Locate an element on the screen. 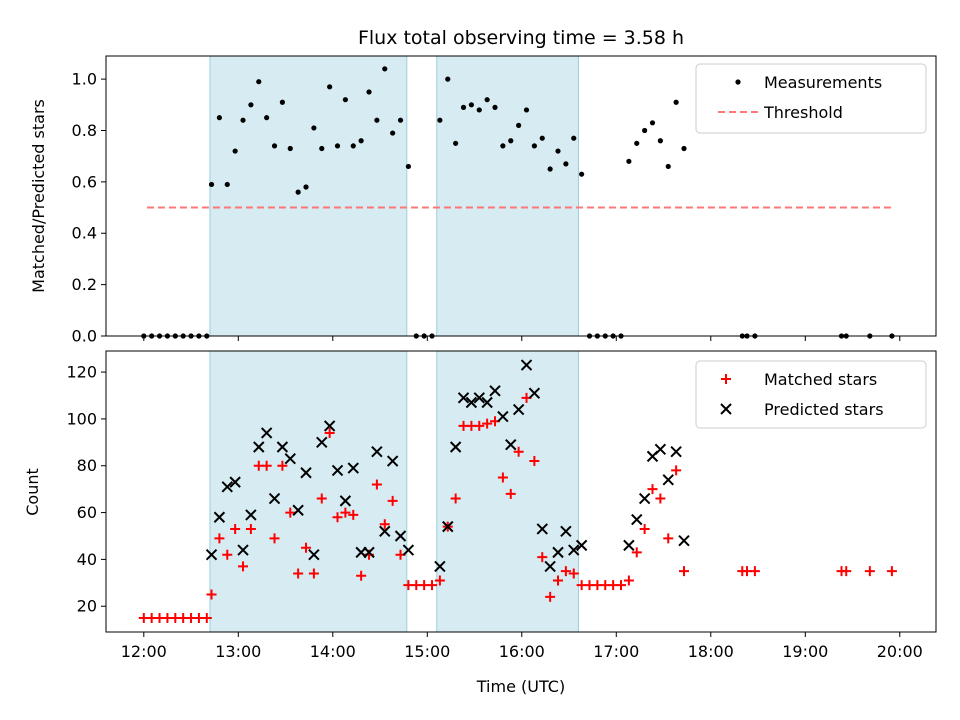 This screenshot has height=720, width=960. top-y-ticks: 0.0 0.2 0.4 0.6 0.8 1.0 is located at coordinates (89, 208).